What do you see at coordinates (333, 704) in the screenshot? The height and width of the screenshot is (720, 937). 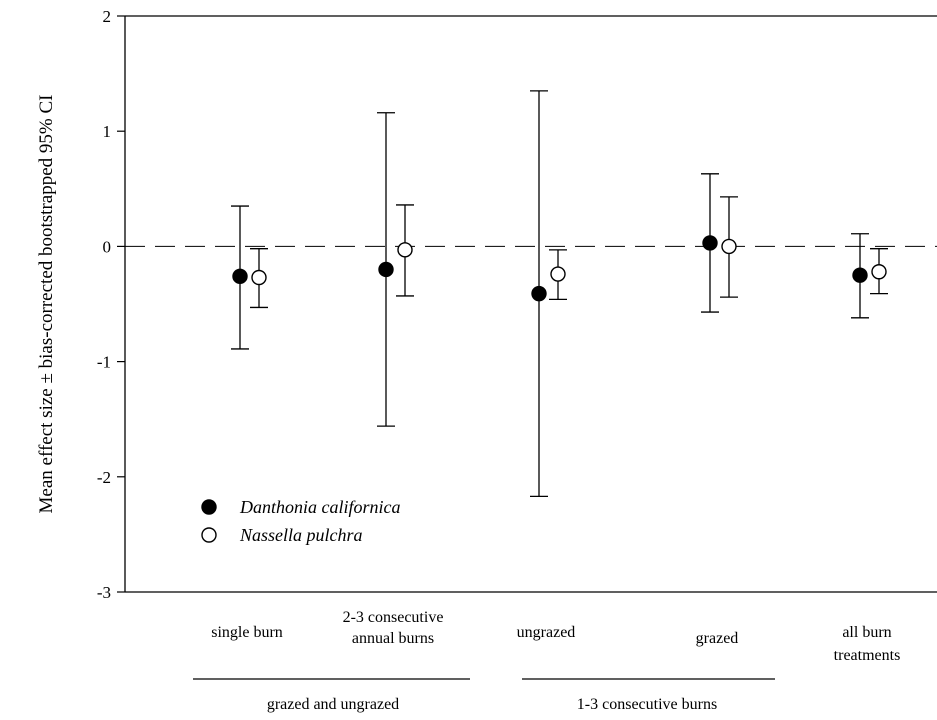 I see `group-label: grazed and ungrazed` at bounding box center [333, 704].